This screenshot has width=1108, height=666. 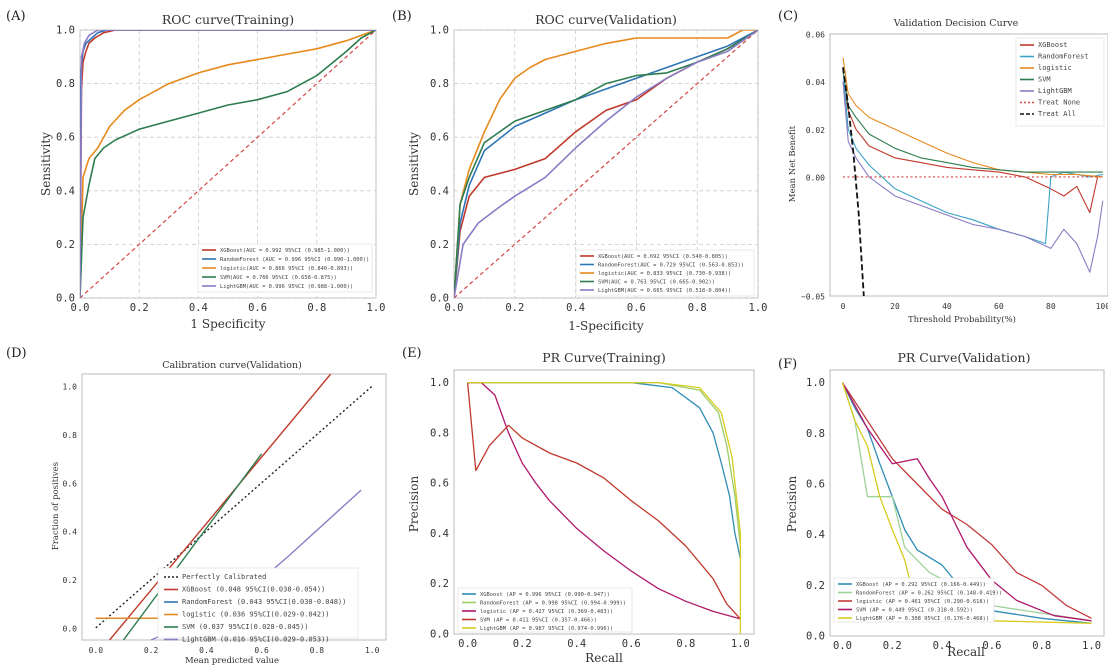 I want to click on x-tick-label-f-2: 0.4, so click(x=942, y=646).